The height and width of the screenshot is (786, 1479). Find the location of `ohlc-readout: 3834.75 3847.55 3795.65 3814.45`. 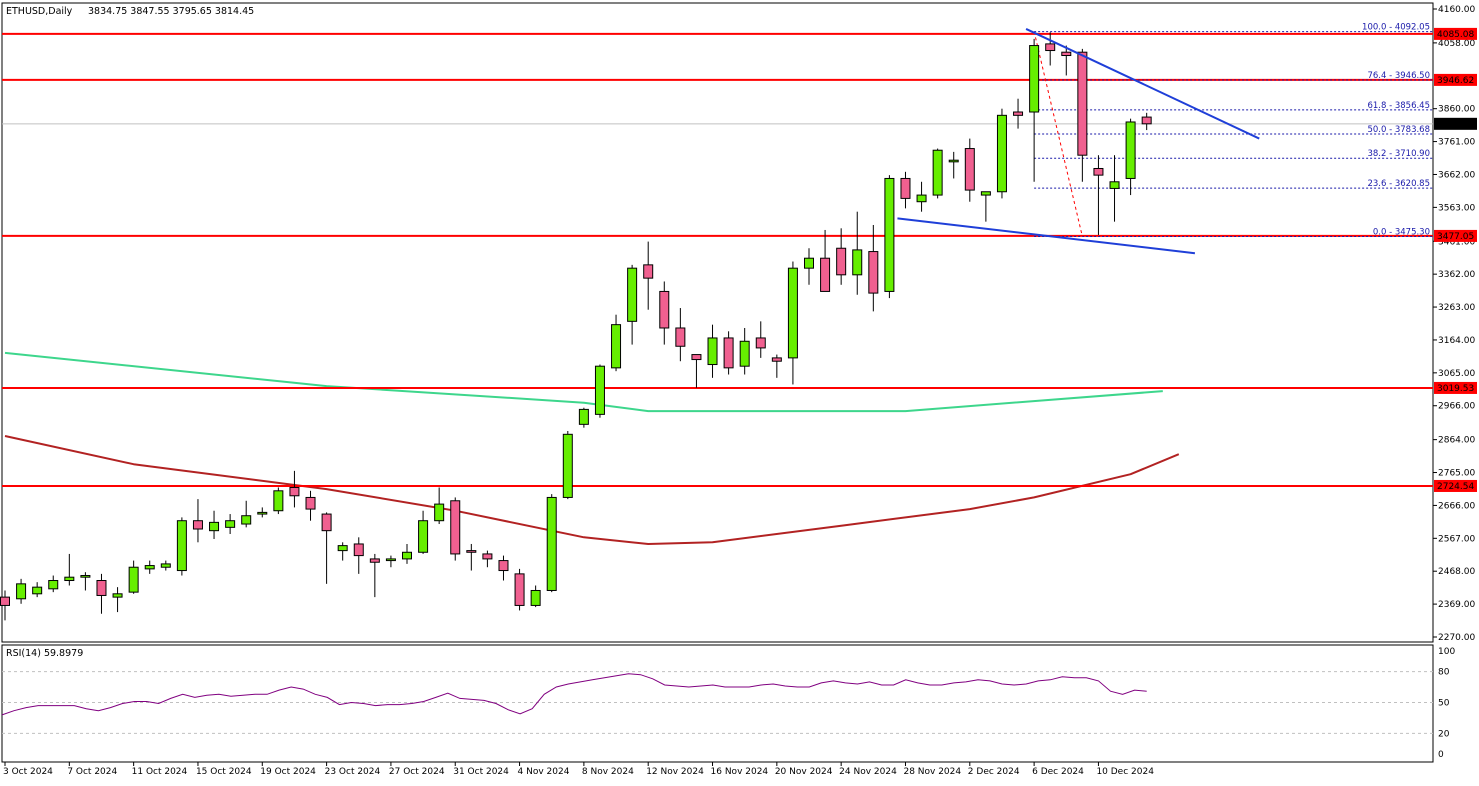

ohlc-readout: 3834.75 3847.55 3795.65 3814.45 is located at coordinates (171, 11).